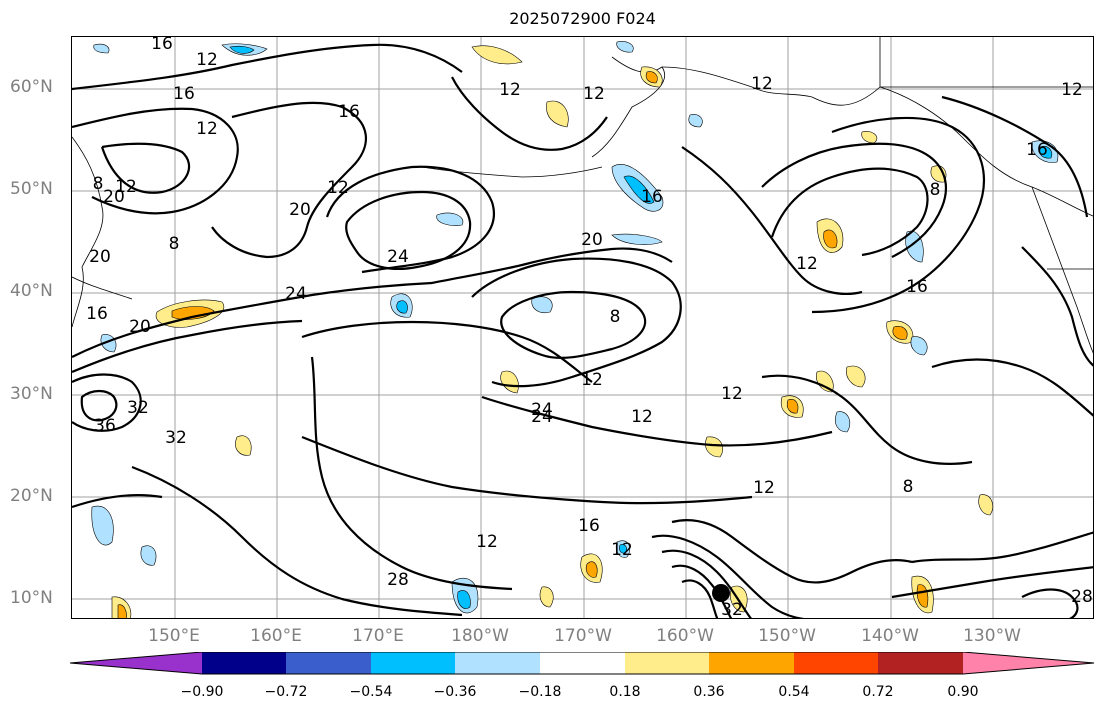  What do you see at coordinates (174, 636) in the screenshot?
I see `lon-label-150e: 150°E` at bounding box center [174, 636].